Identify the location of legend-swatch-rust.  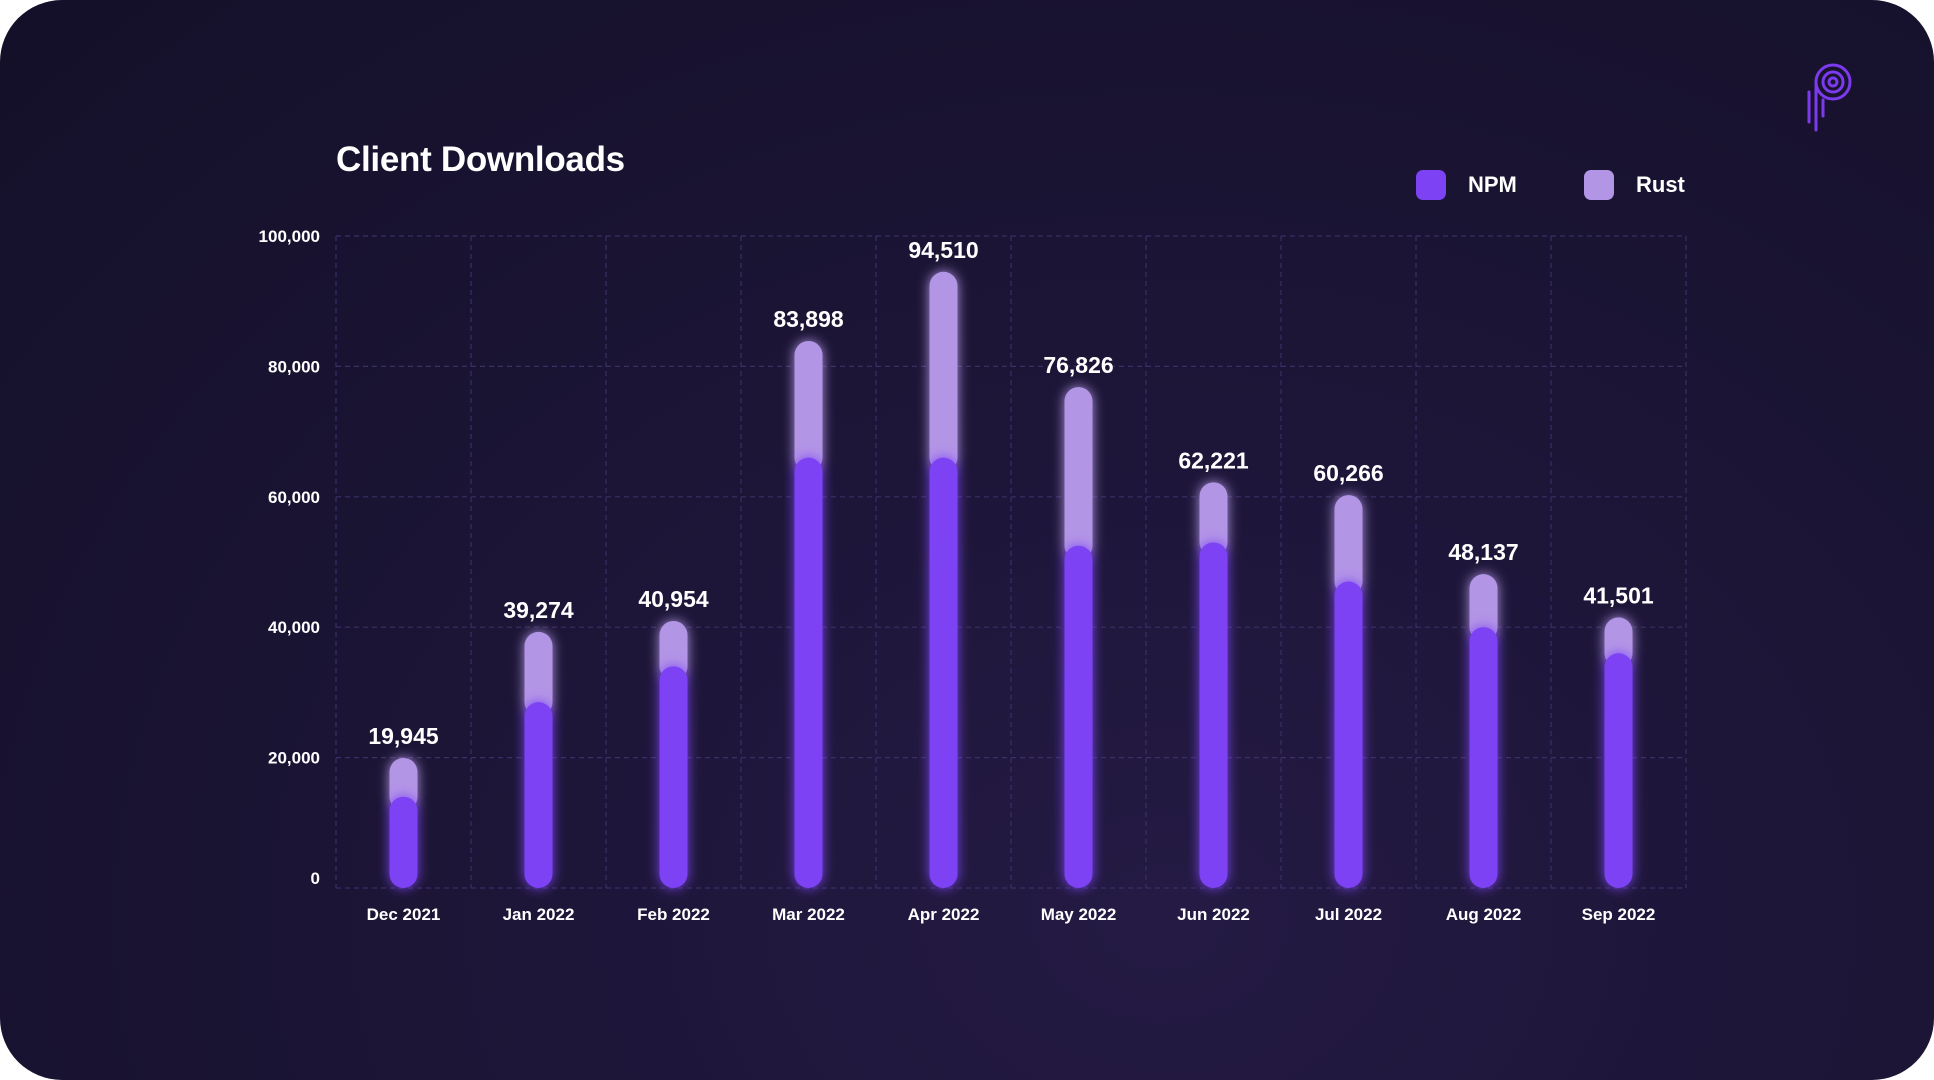
(1599, 185).